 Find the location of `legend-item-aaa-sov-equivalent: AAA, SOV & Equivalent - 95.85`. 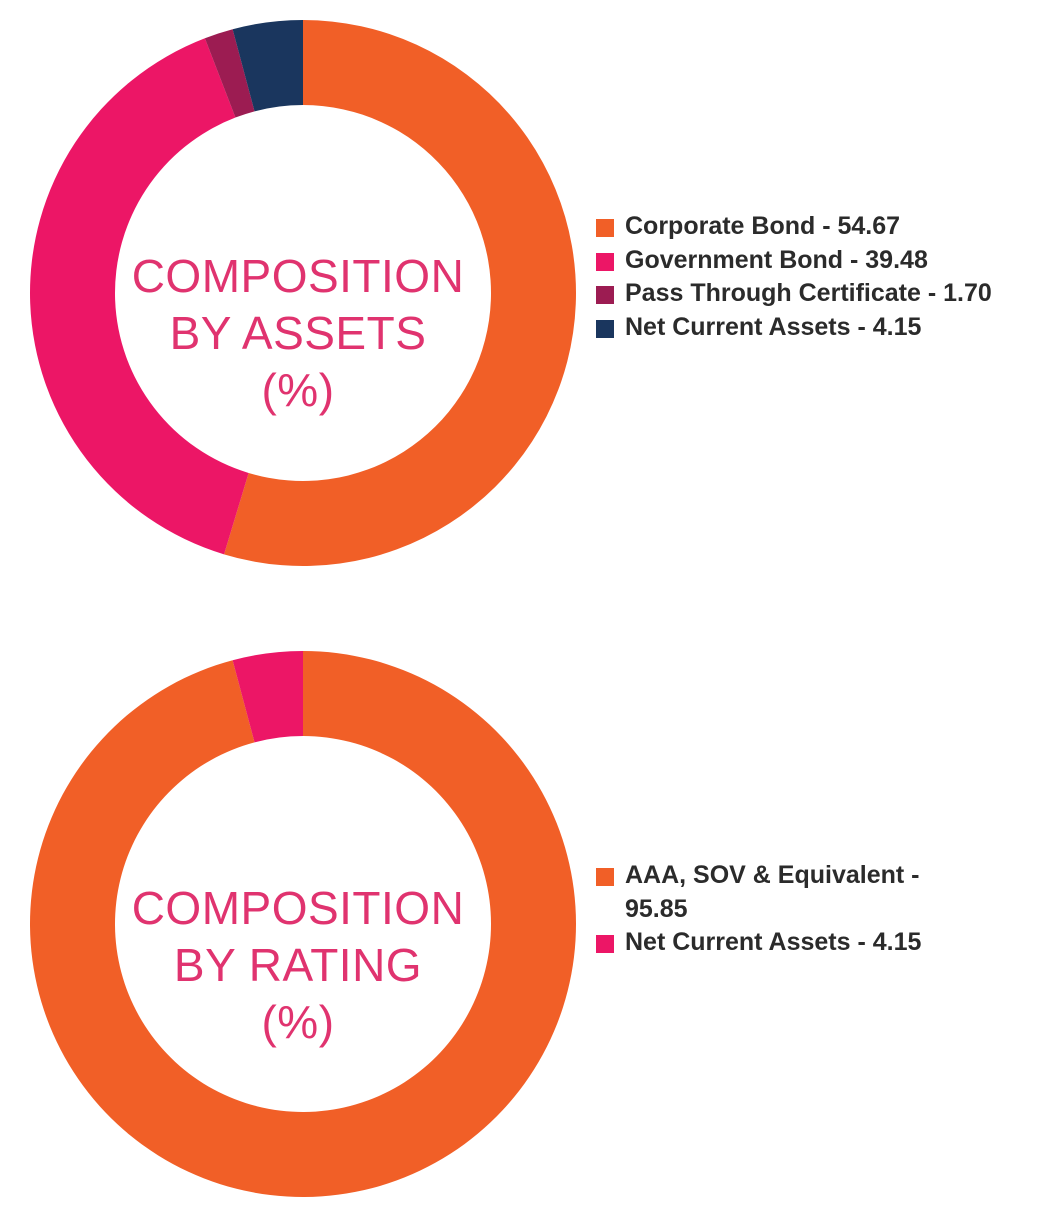

legend-item-aaa-sov-equivalent: AAA, SOV & Equivalent - 95.85 is located at coordinates (775, 892).